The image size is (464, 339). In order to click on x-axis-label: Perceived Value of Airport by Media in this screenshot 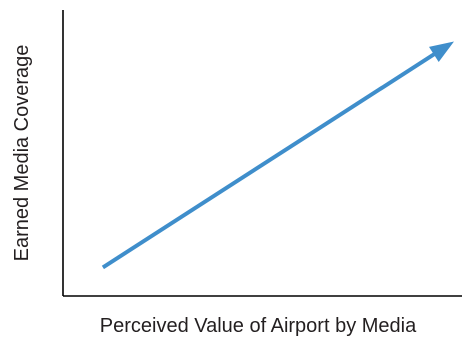, I will do `click(258, 326)`.